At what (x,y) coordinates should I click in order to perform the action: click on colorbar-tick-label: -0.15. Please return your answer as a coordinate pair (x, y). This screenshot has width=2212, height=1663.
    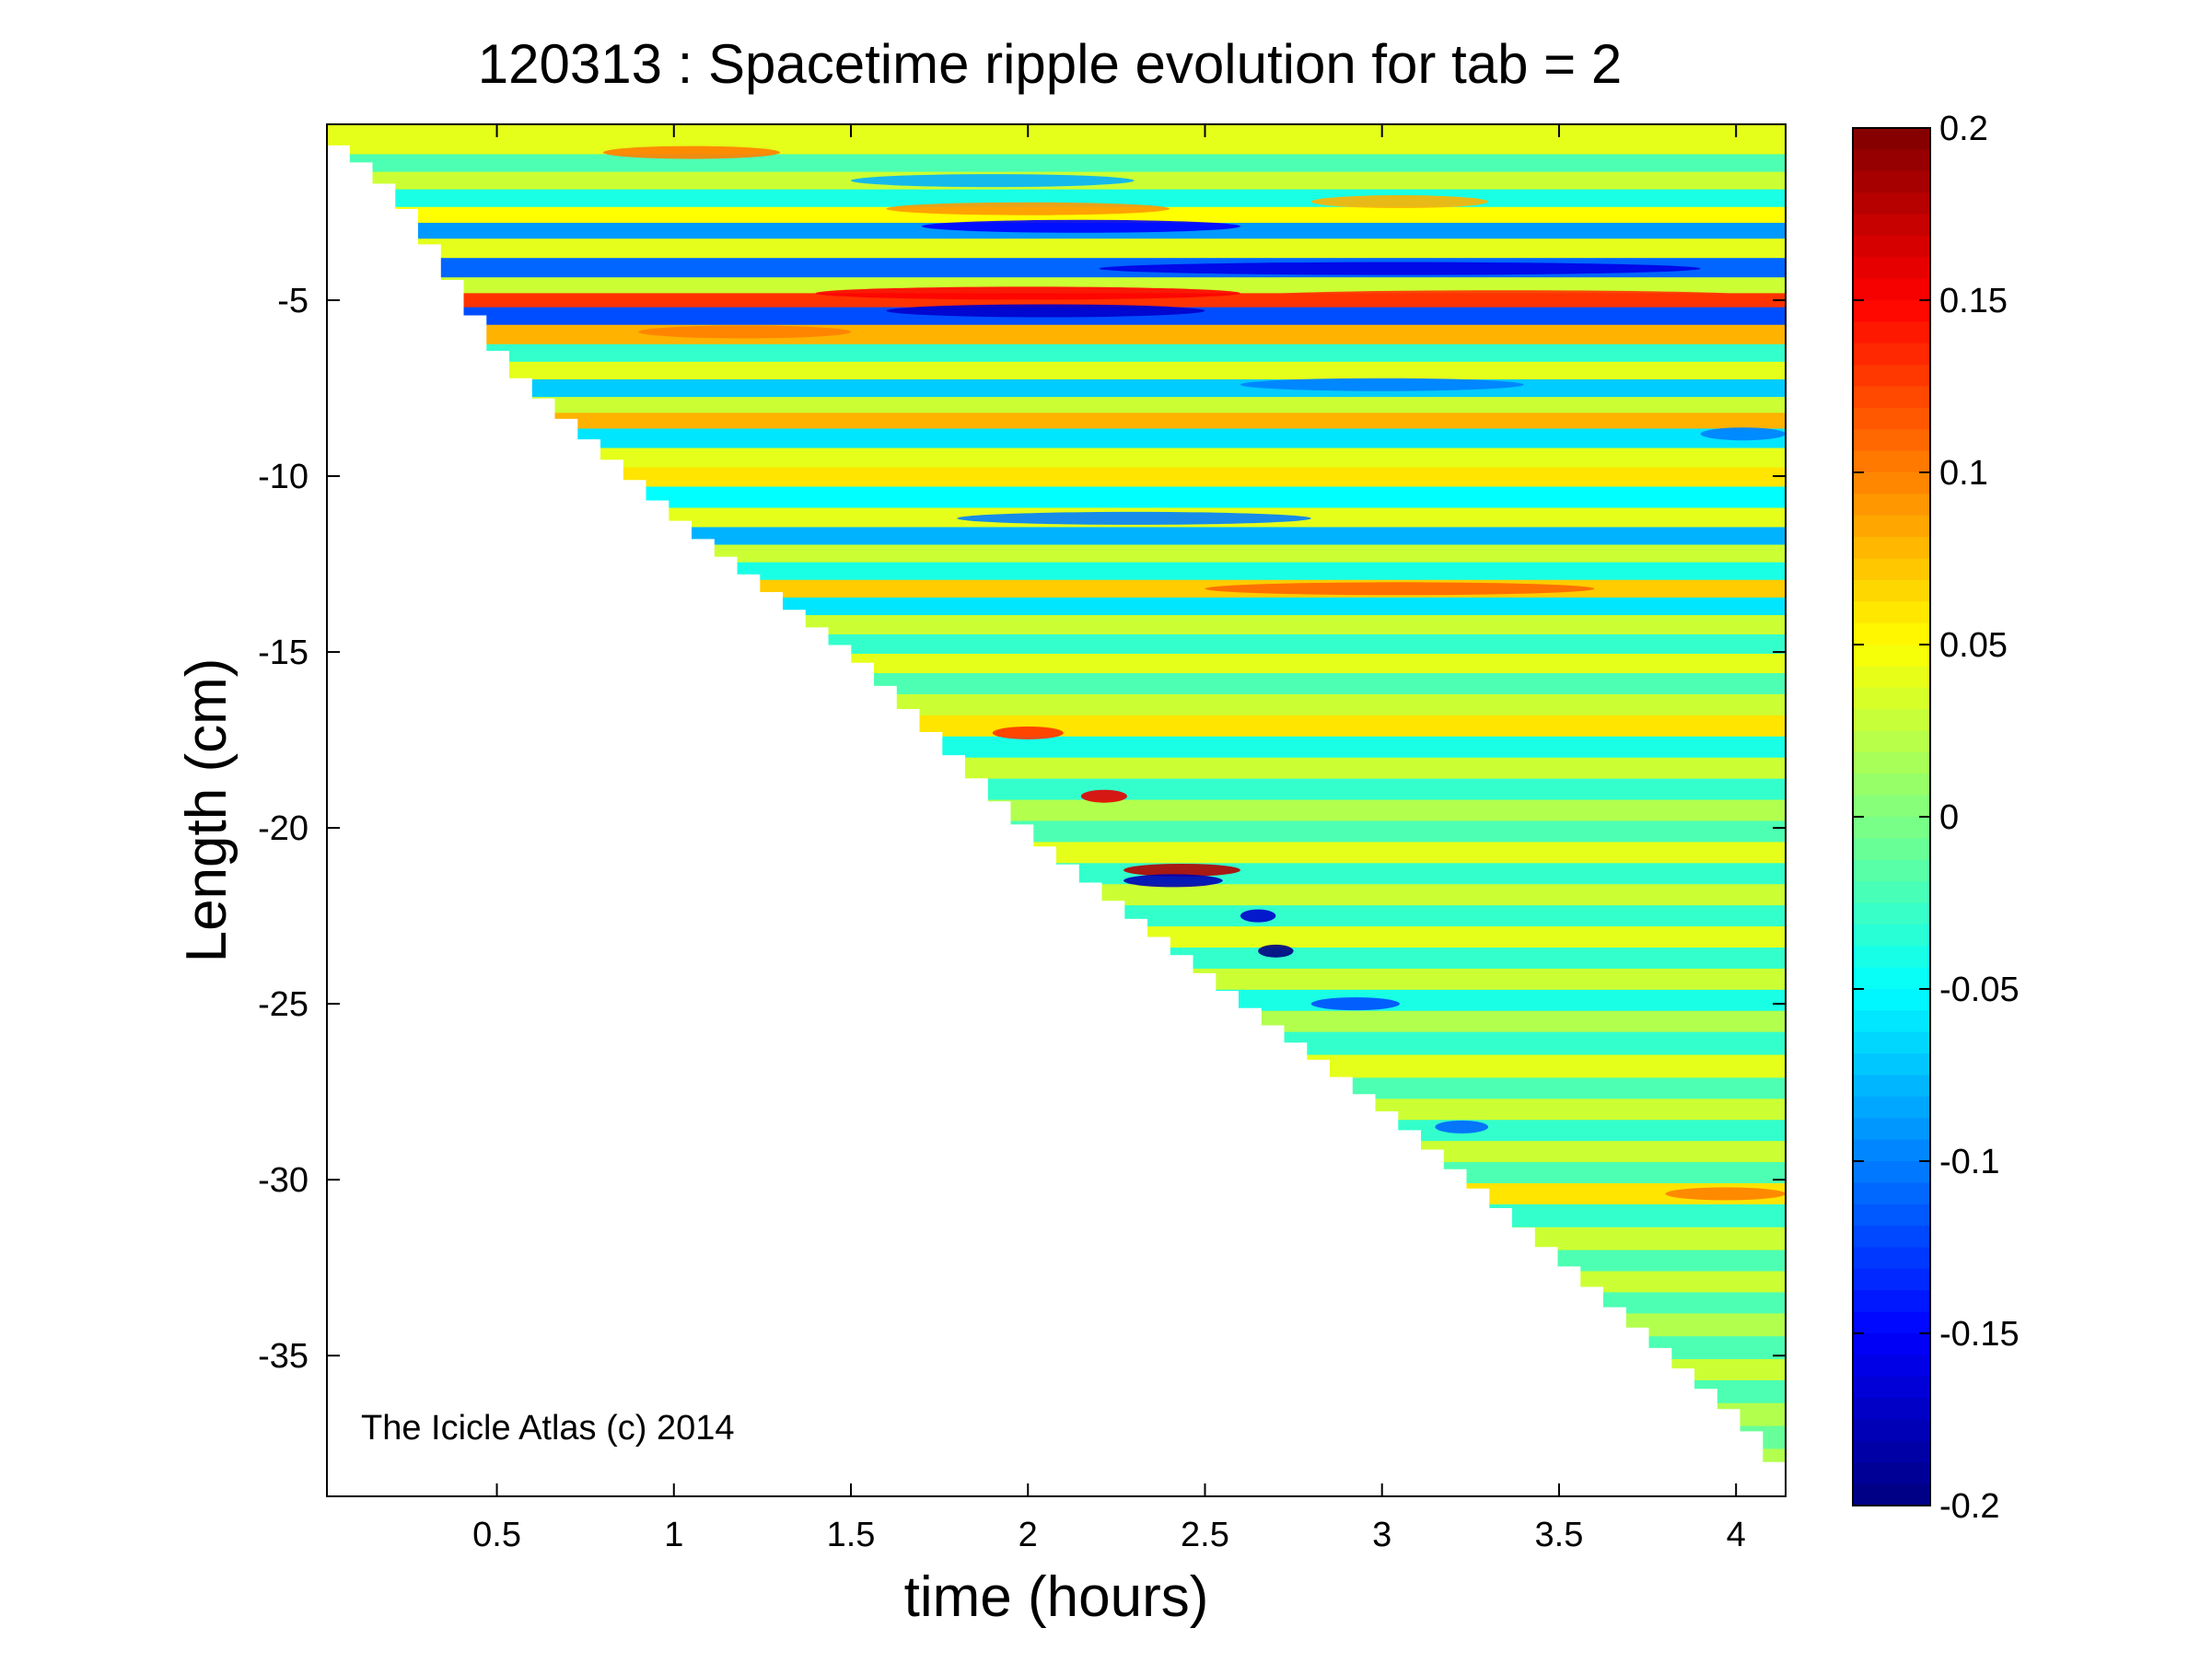
    Looking at the image, I should click on (1979, 1334).